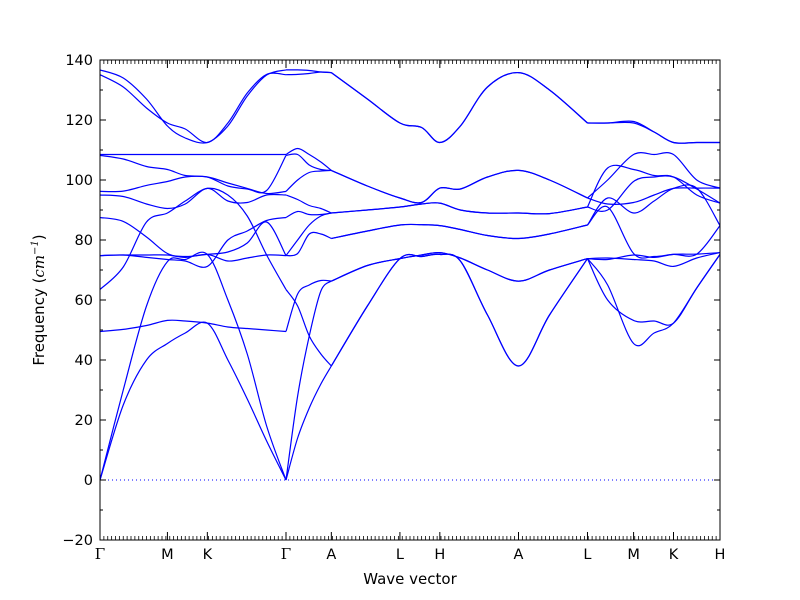  What do you see at coordinates (77, 541) in the screenshot?
I see `y-tick-label: −20` at bounding box center [77, 541].